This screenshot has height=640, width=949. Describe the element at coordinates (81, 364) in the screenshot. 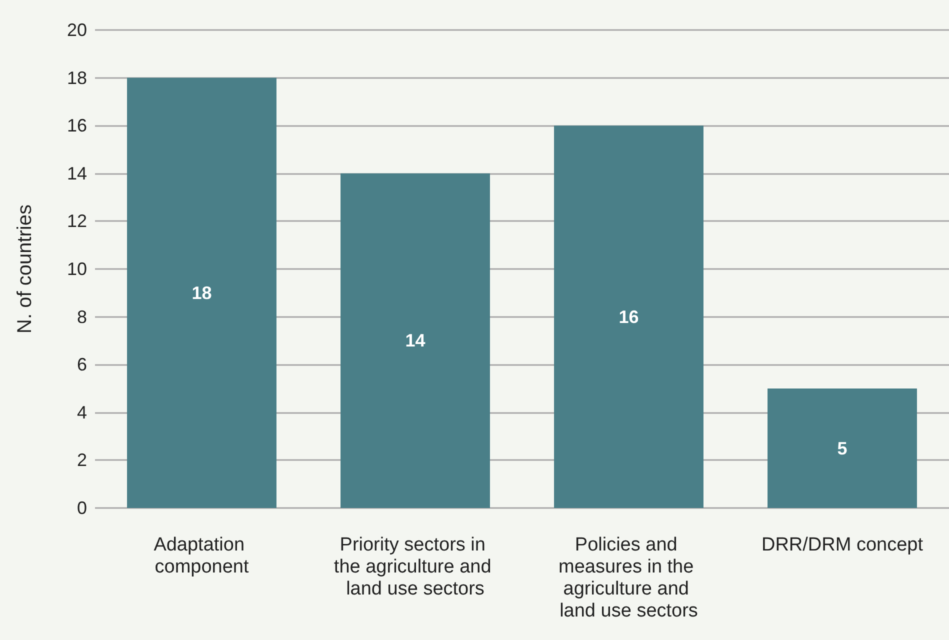

I see `y-tick-label: 6` at that location.